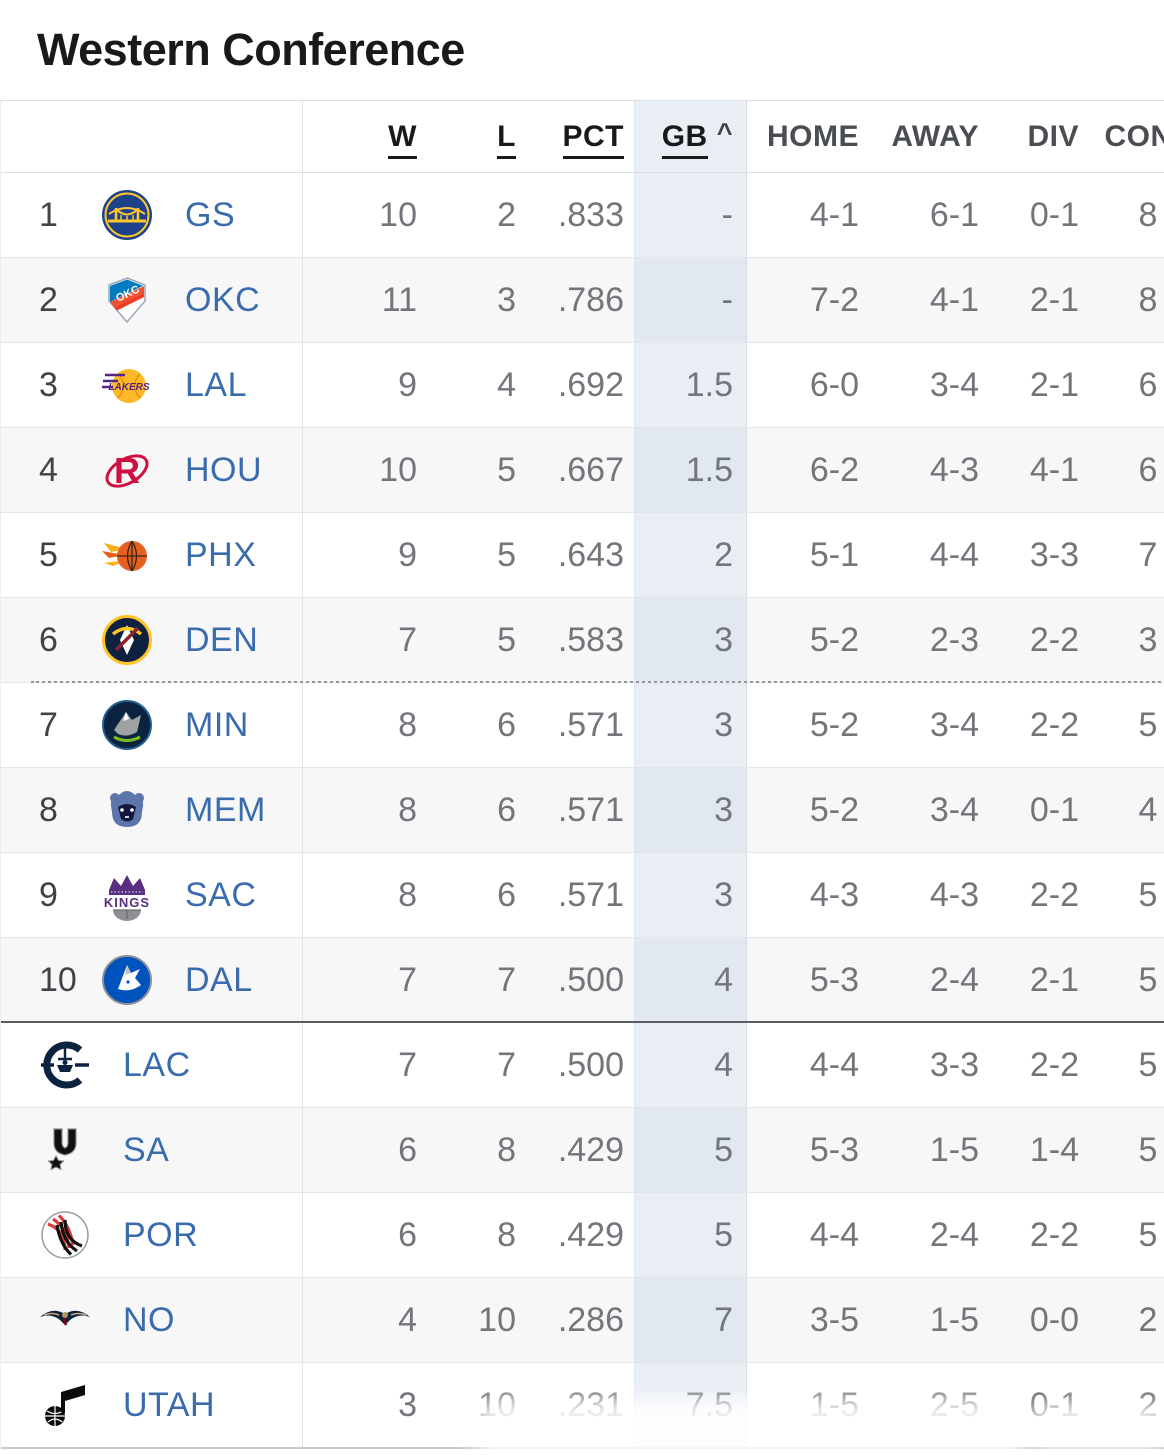 The width and height of the screenshot is (1164, 1455). I want to click on team-cell: UTAH, so click(152, 1405).